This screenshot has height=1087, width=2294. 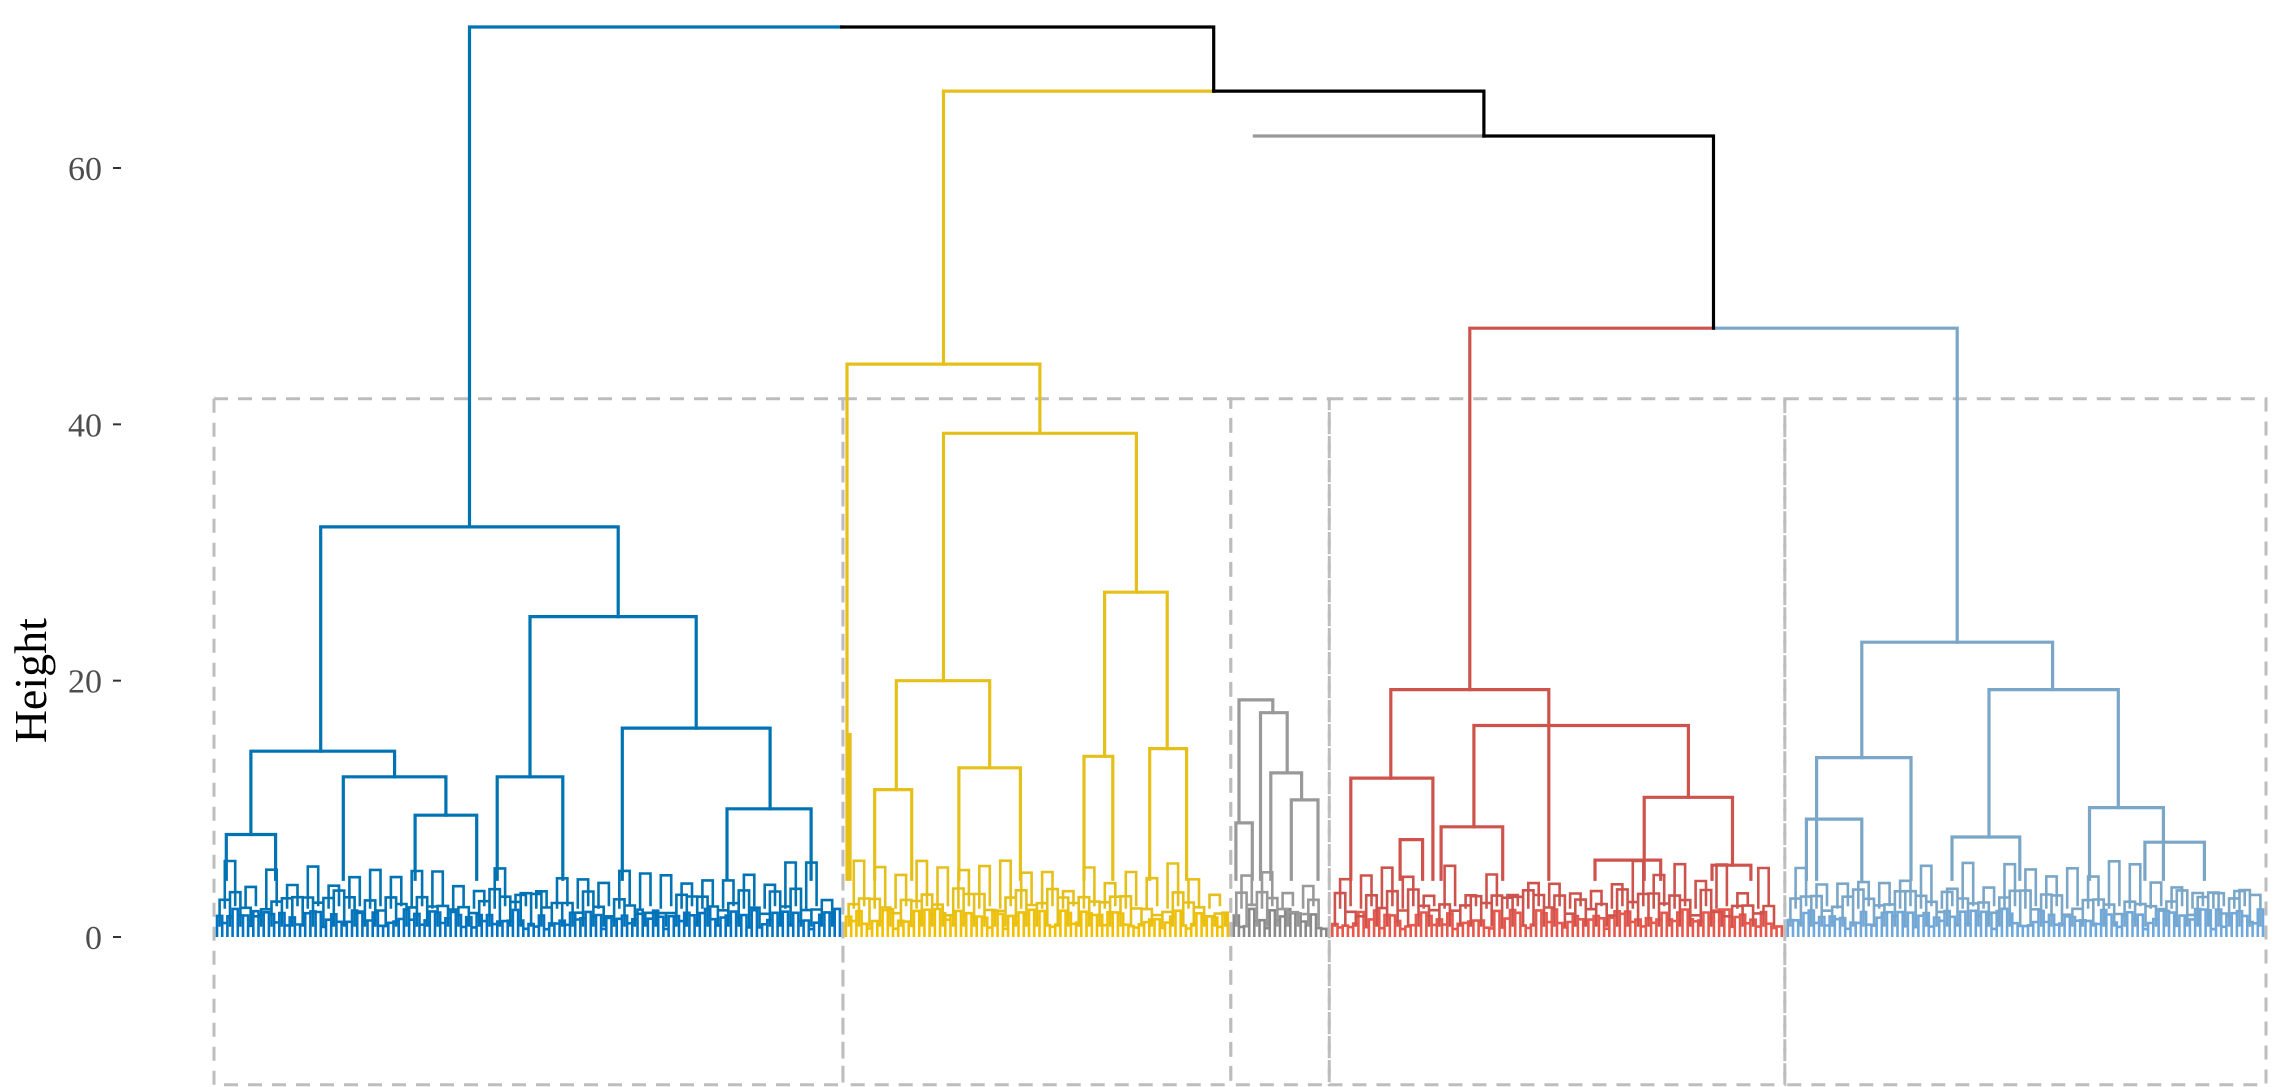 I want to click on y-axis-title: Height, so click(x=30, y=680).